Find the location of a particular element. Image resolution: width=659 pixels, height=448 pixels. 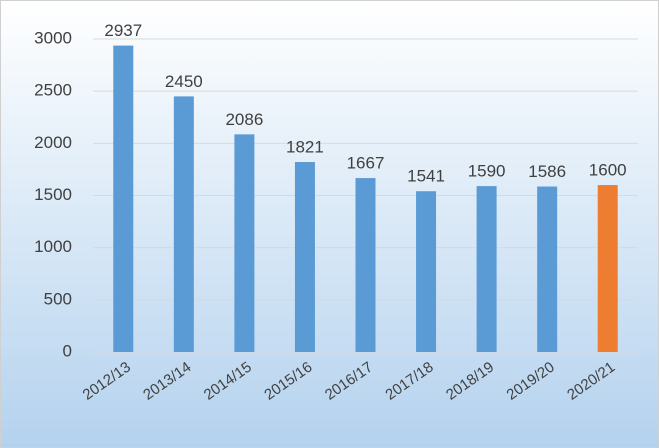

data-label: 1821 is located at coordinates (305, 146).